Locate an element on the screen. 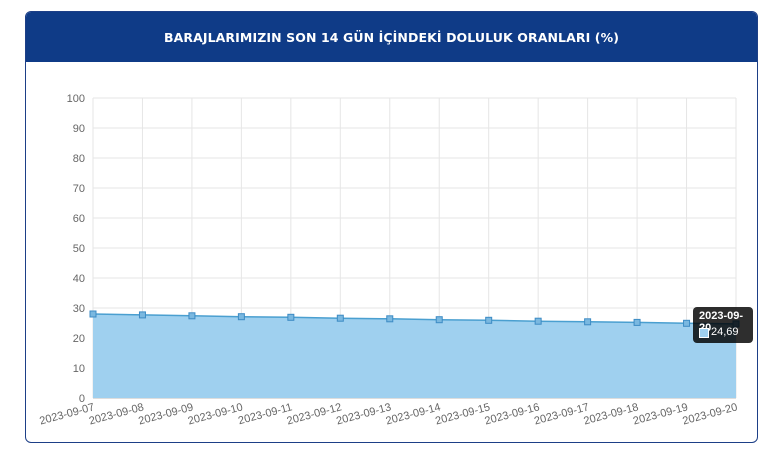 The height and width of the screenshot is (452, 770). x-tick-label: 2023-09-10 is located at coordinates (215, 414).